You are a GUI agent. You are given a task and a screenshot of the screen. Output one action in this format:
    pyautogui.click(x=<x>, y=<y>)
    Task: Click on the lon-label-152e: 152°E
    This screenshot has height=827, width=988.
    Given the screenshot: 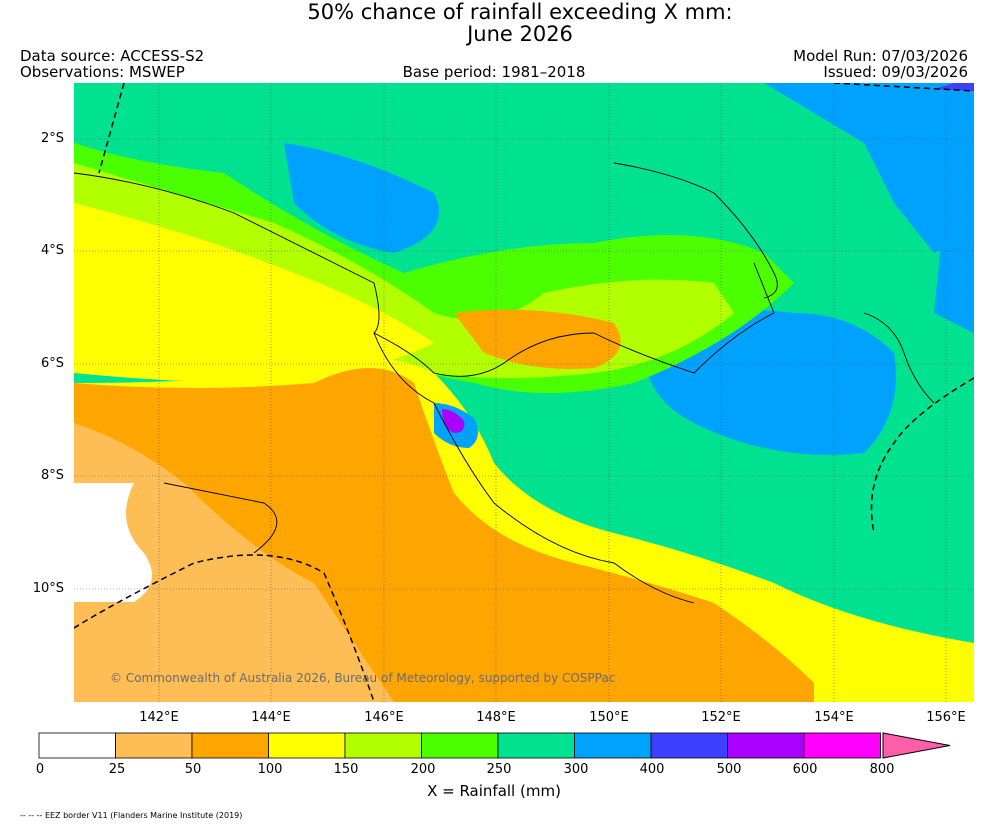 What is the action you would take?
    pyautogui.click(x=721, y=717)
    